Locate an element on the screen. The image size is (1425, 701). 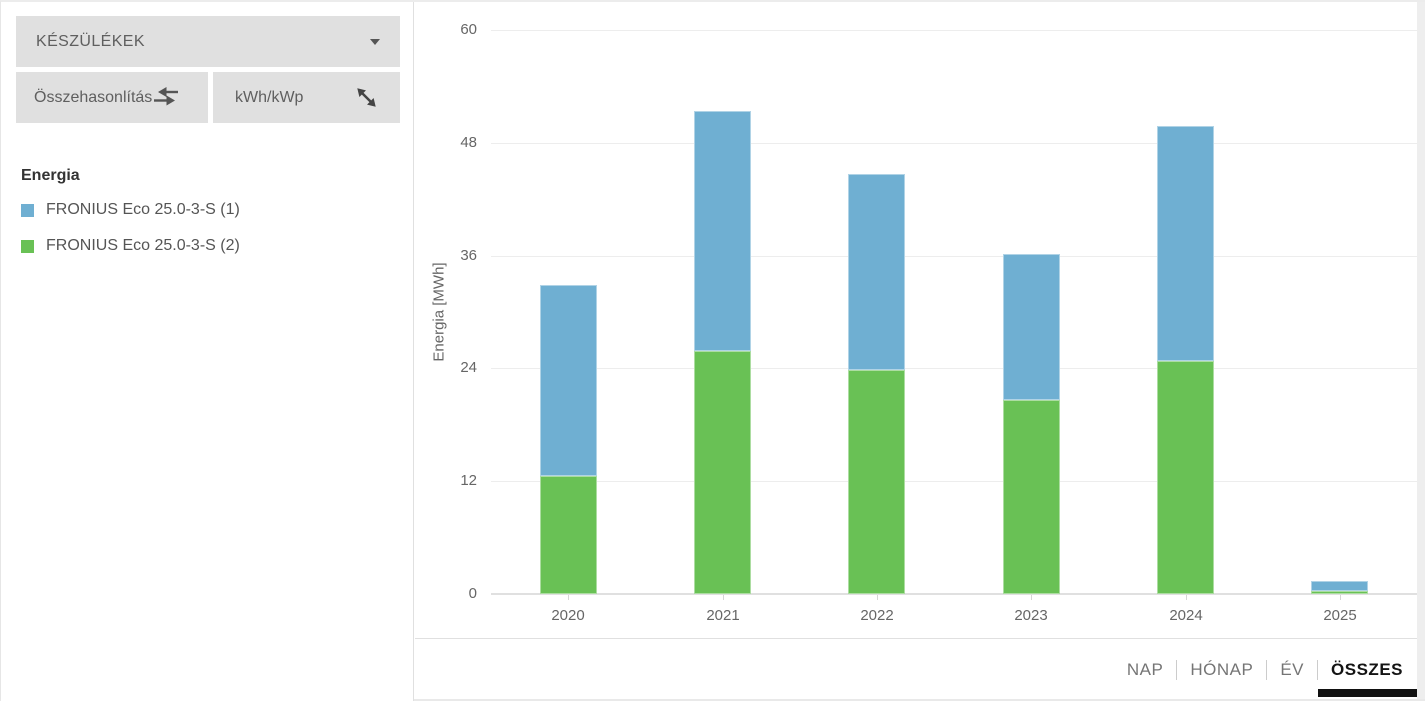
chevron-down-icon is located at coordinates (375, 41).